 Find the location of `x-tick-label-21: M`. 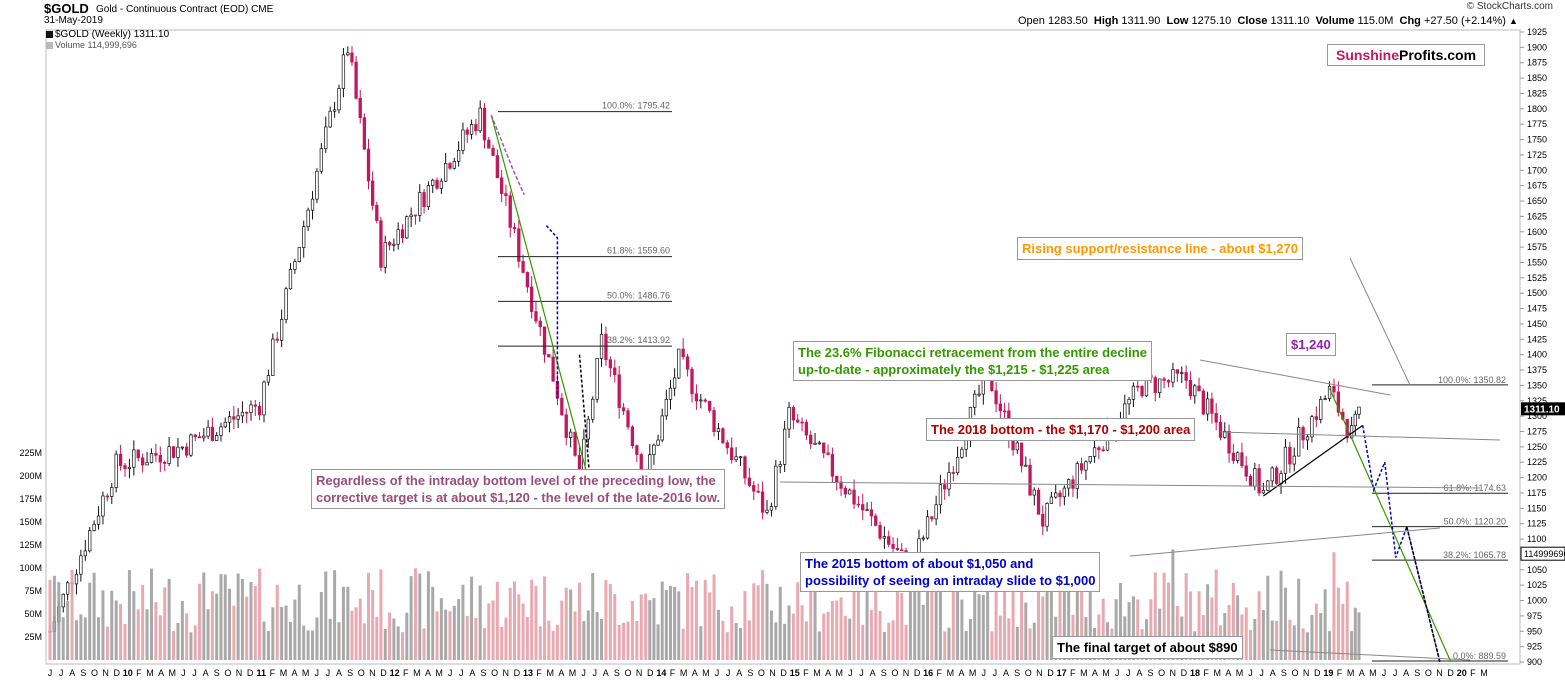

x-tick-label-21: M is located at coordinates (284, 673).